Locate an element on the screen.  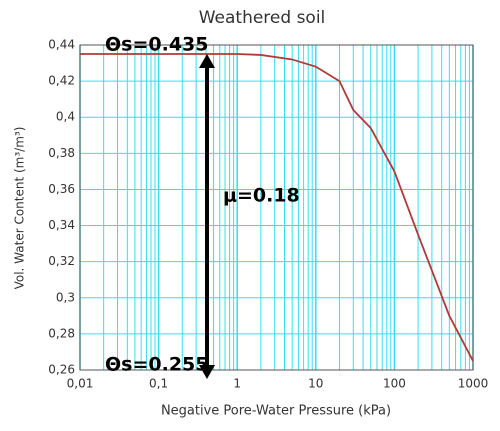
y-tick-label: 0,32 is located at coordinates (61, 261).